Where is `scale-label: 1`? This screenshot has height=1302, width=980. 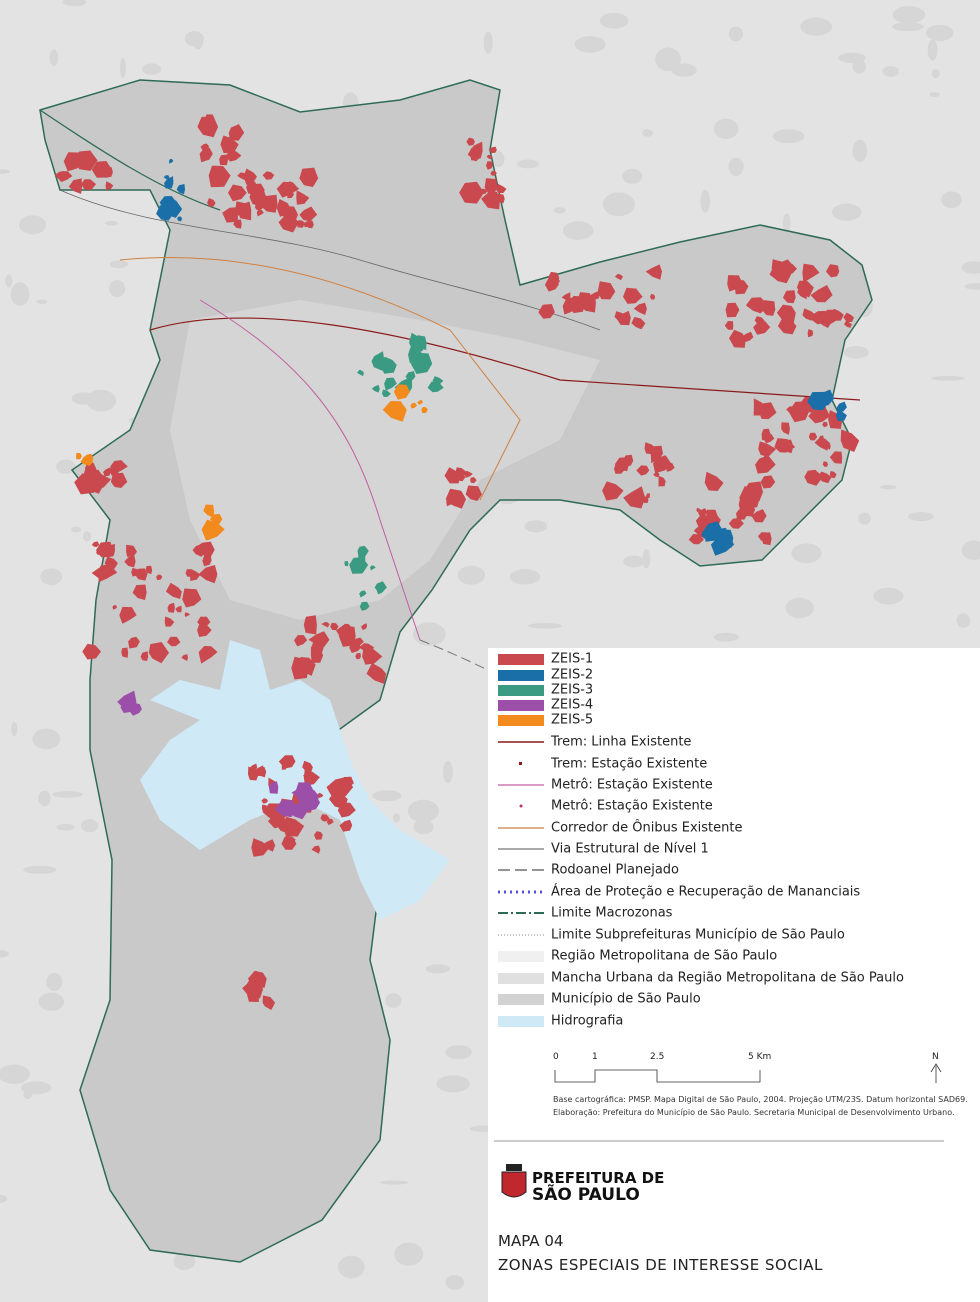
scale-label: 1 is located at coordinates (595, 1057).